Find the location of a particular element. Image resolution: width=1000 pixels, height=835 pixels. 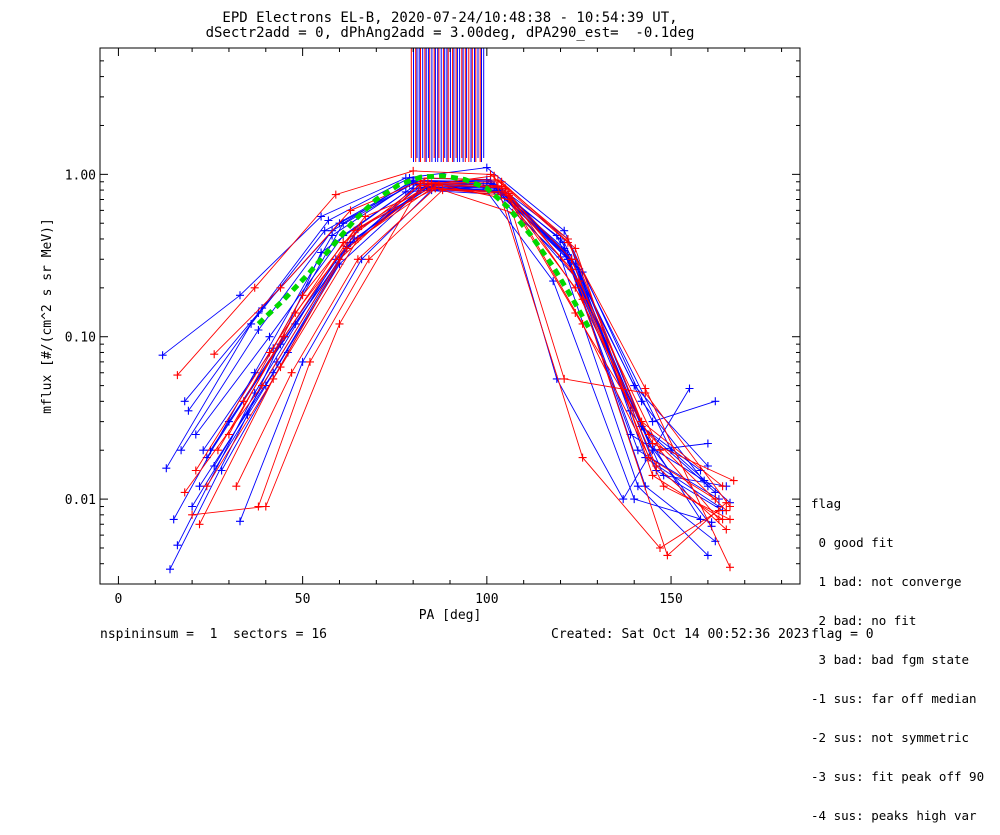

fit-curve is located at coordinates (424, 252).